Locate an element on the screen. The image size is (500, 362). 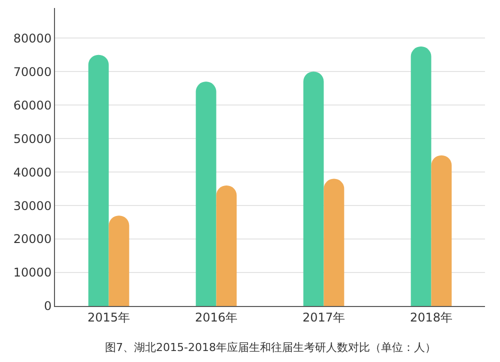
y-tick-label: 30000 is located at coordinates (32, 205).